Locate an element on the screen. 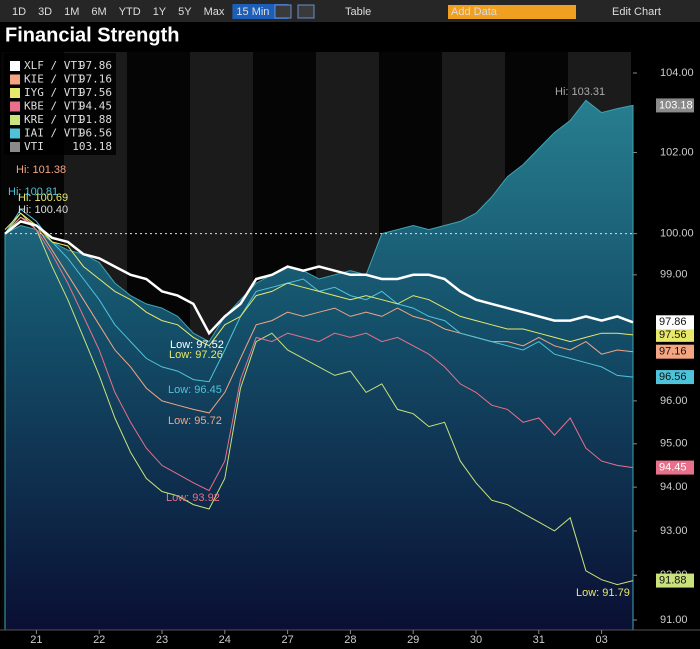  range-button: 5Y is located at coordinates (185, 12).